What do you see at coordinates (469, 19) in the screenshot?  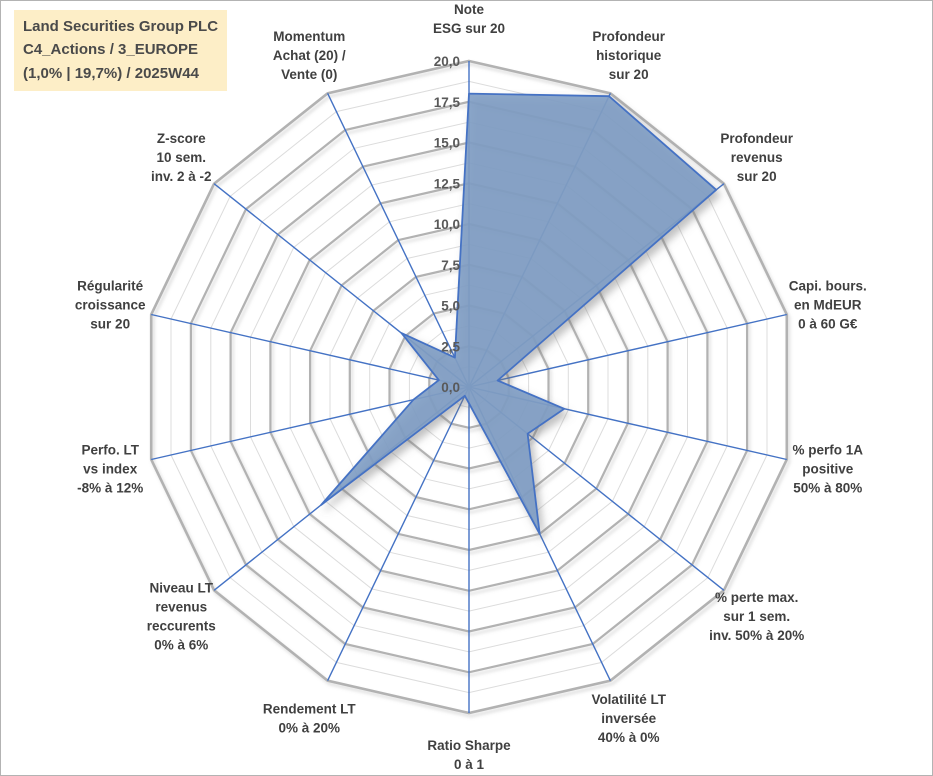 I see `axis-label: Note ESG sur 20` at bounding box center [469, 19].